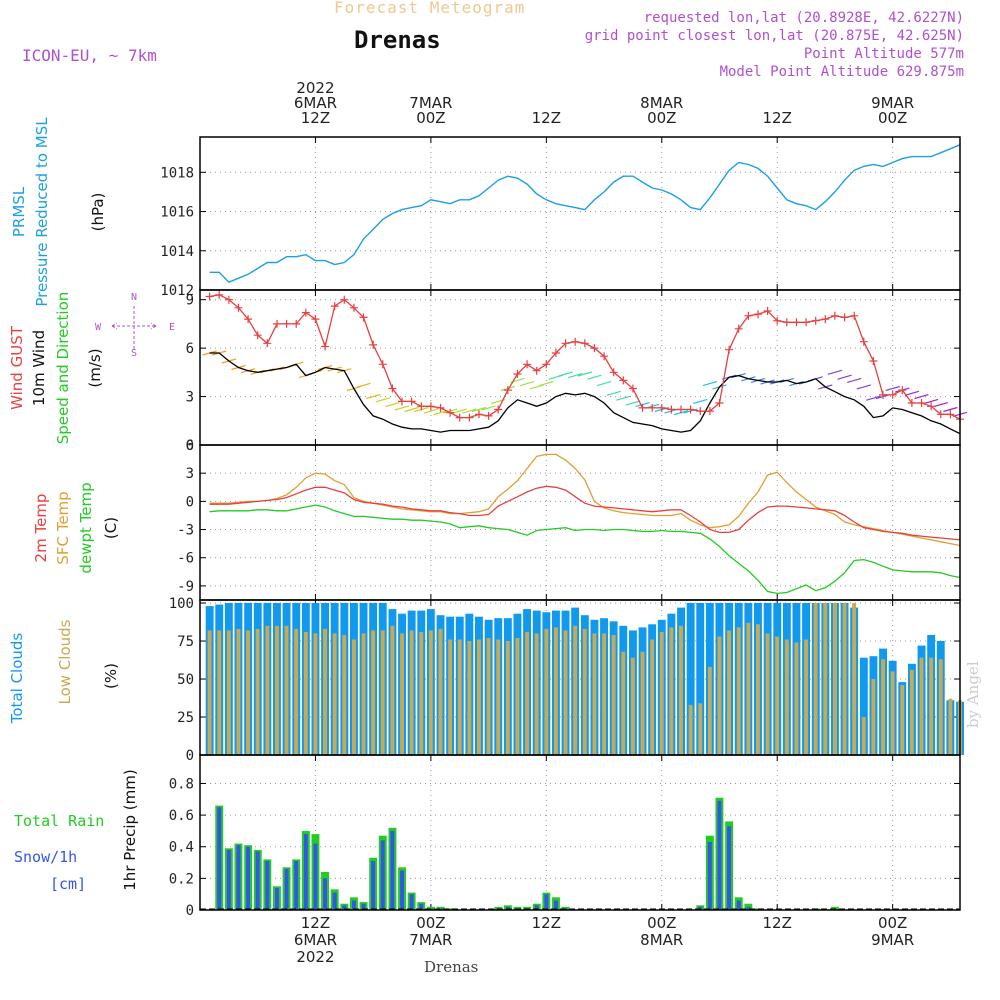 This screenshot has height=1000, width=1000. What do you see at coordinates (181, 879) in the screenshot?
I see `tick-label-y: 0.2` at bounding box center [181, 879].